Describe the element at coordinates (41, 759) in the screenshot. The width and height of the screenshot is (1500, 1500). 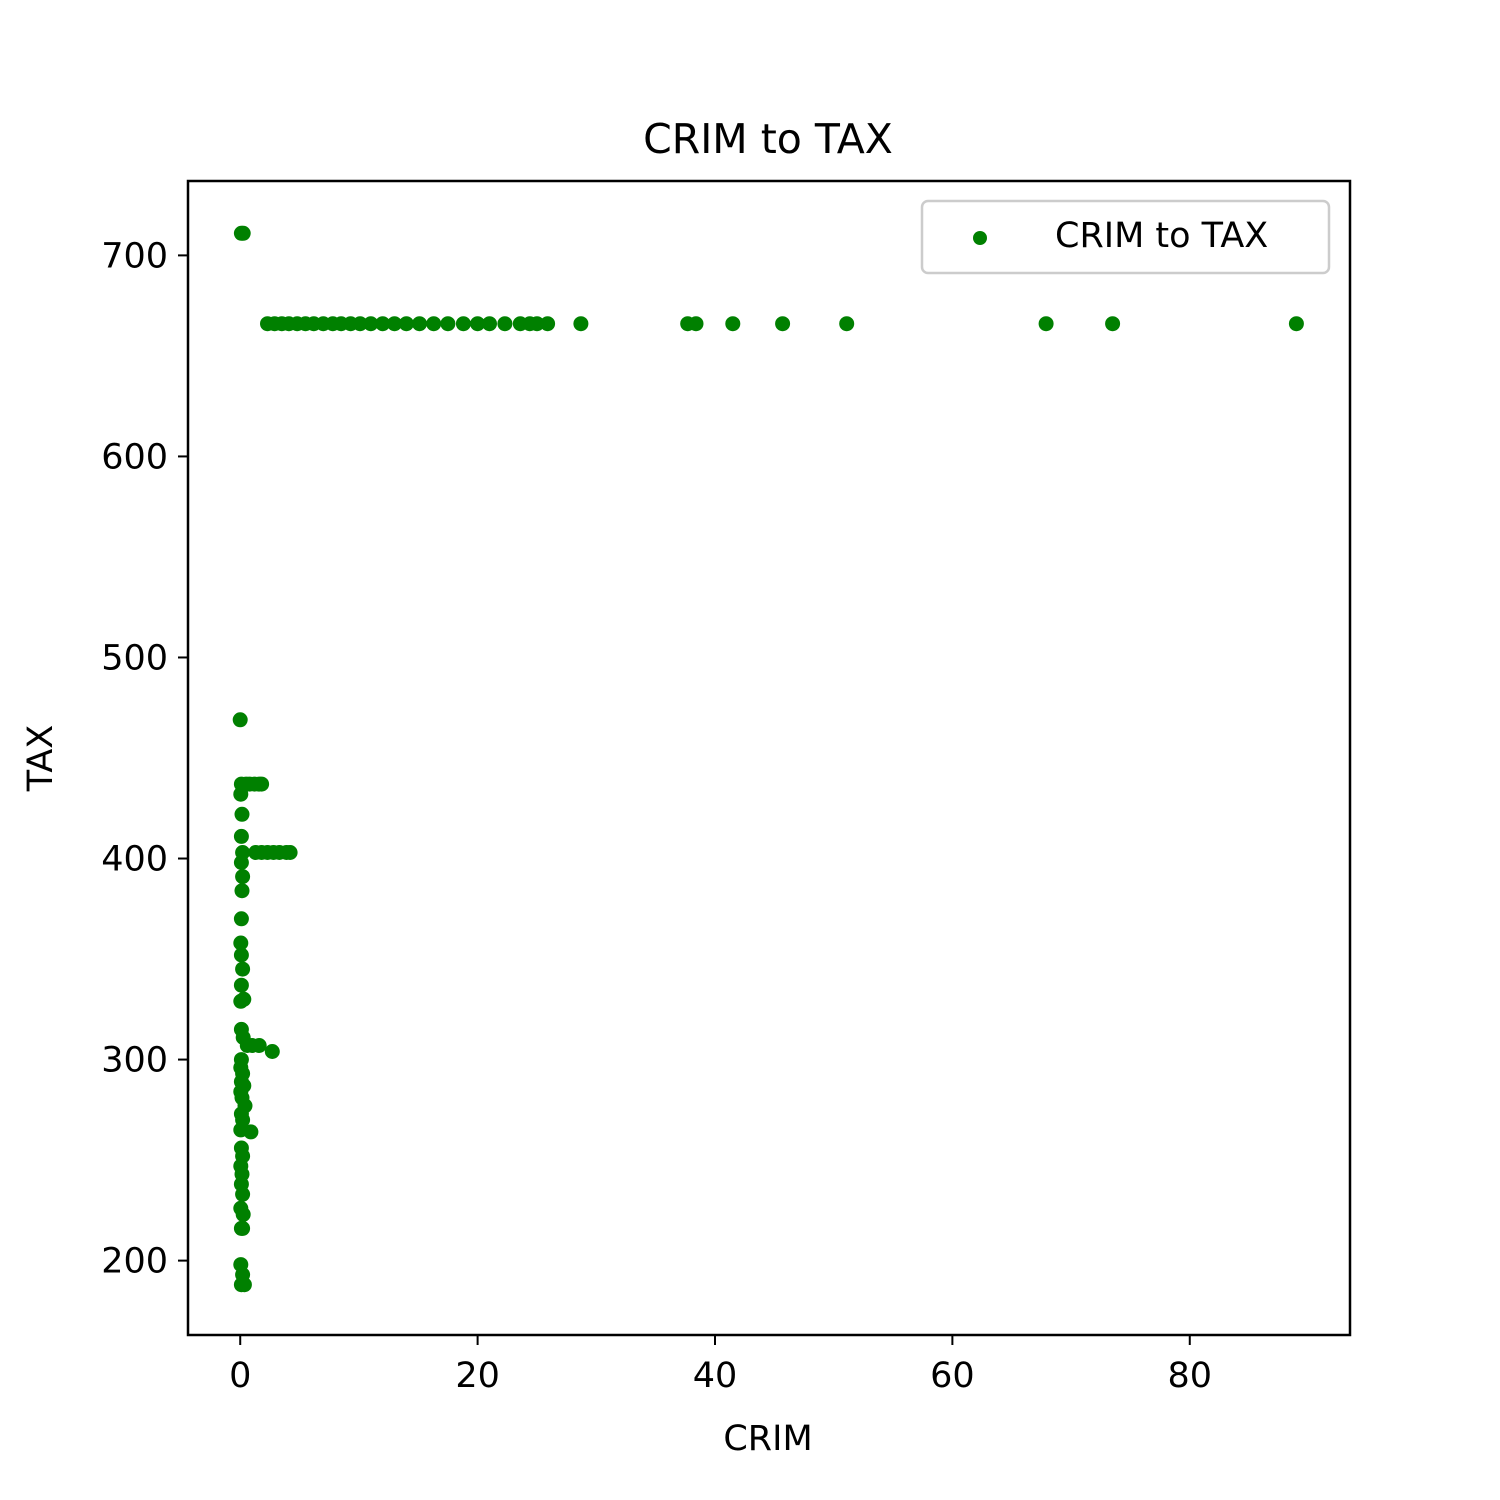
I see `y-axis-label: TAX` at that location.